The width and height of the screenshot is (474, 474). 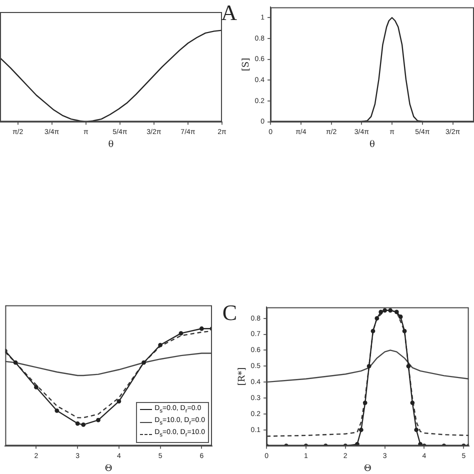 I want to click on y-axis-title: [R*], so click(x=243, y=376).